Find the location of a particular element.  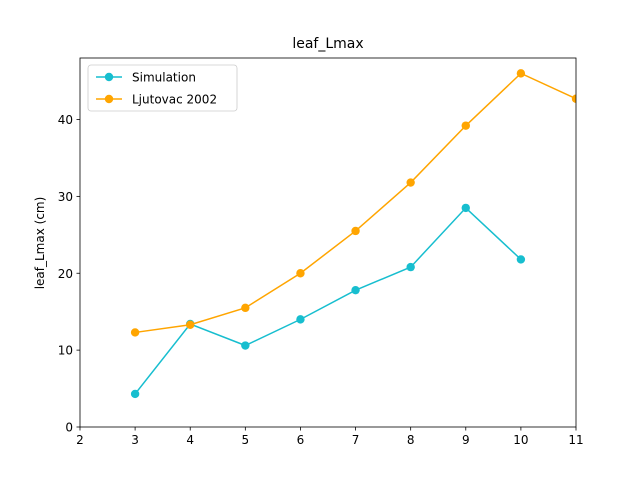

y-tick-label: 0 is located at coordinates (69, 428).